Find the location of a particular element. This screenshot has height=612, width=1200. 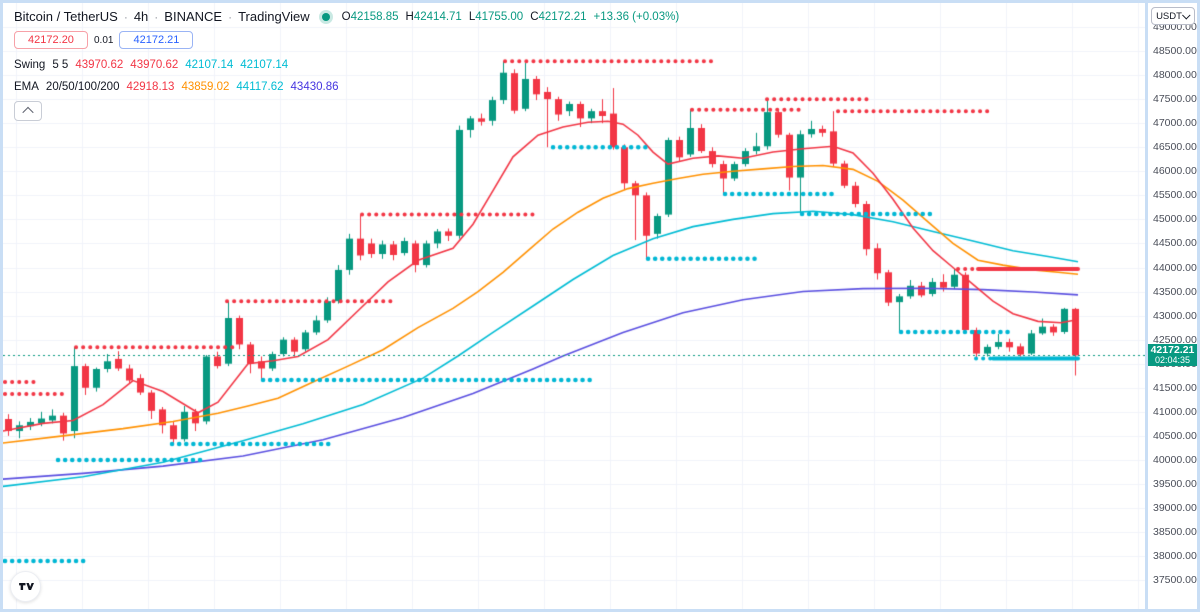

price-tick-label: 38000.00 is located at coordinates (1175, 556).